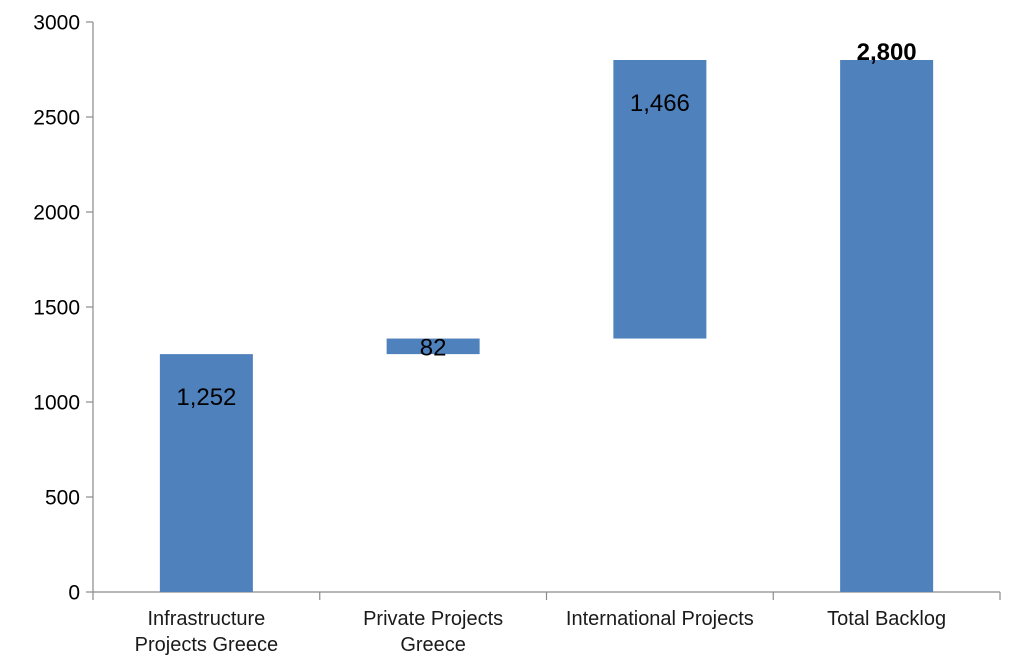 The height and width of the screenshot is (661, 1013). Describe the element at coordinates (206, 619) in the screenshot. I see `category-label: Infrastructure` at that location.